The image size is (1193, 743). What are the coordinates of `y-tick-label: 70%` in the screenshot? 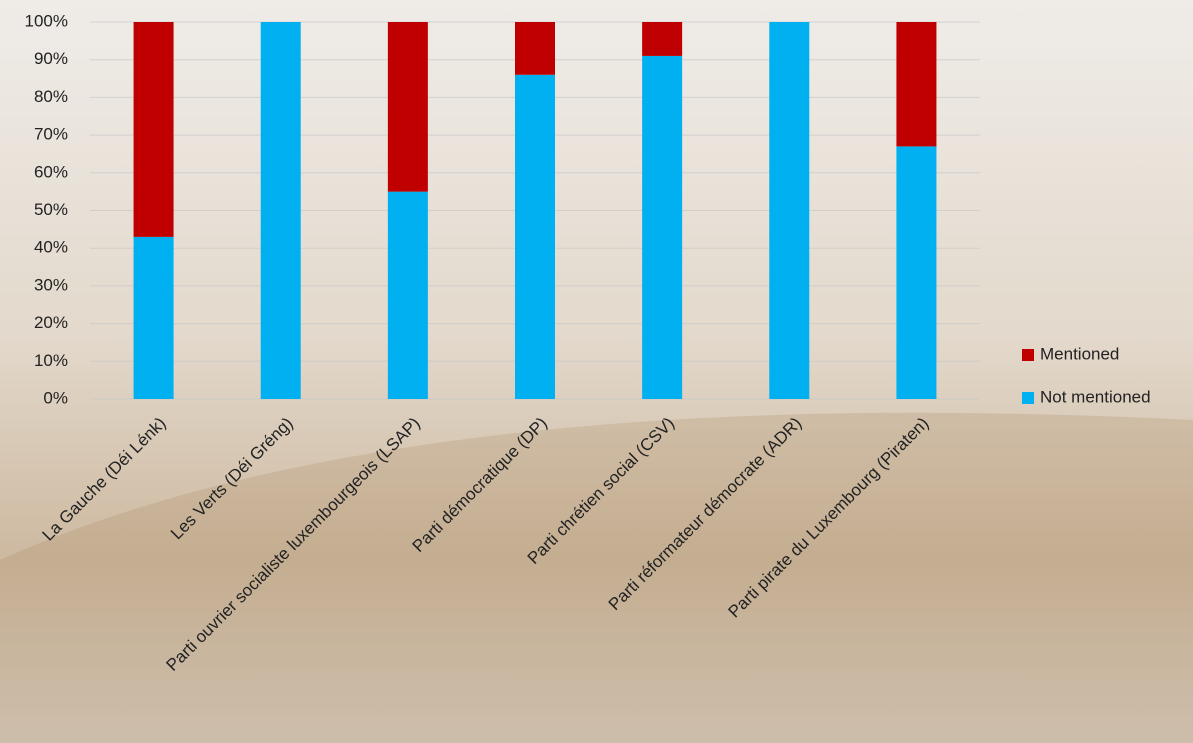 It's located at (51, 134).